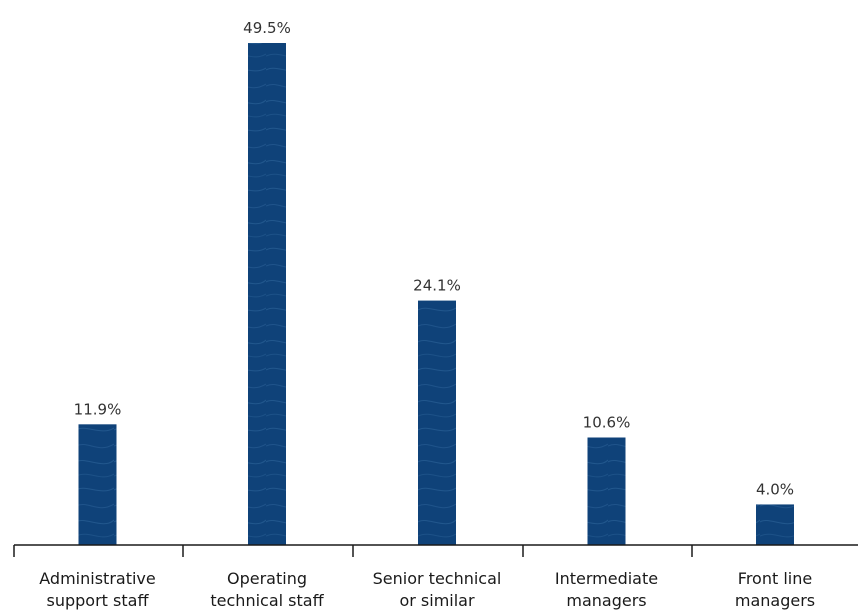 The height and width of the screenshot is (614, 858). I want to click on category-label-1: Administrative support staff, so click(97, 589).